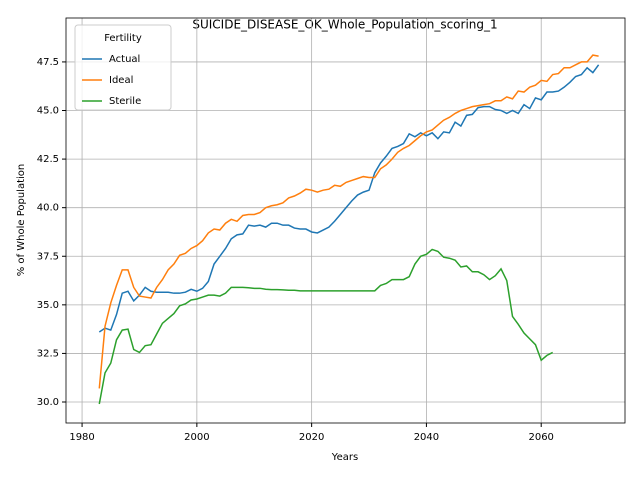  What do you see at coordinates (196, 437) in the screenshot?
I see `x-tick-label: 2000` at bounding box center [196, 437].